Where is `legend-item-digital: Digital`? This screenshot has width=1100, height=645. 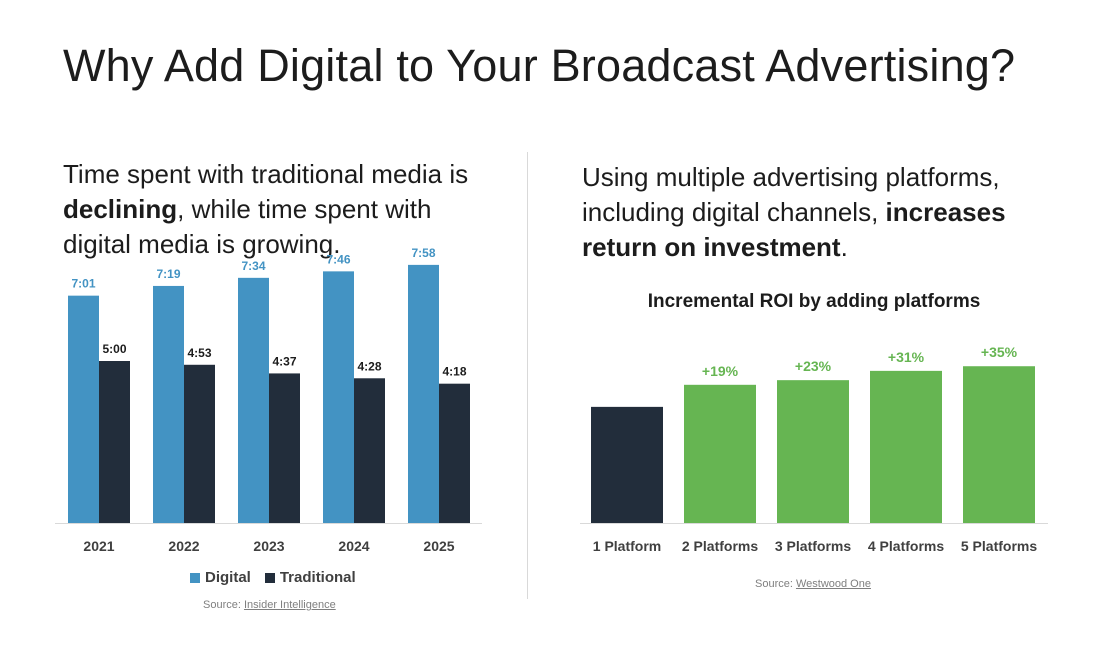
legend-item-digital: Digital is located at coordinates (220, 577).